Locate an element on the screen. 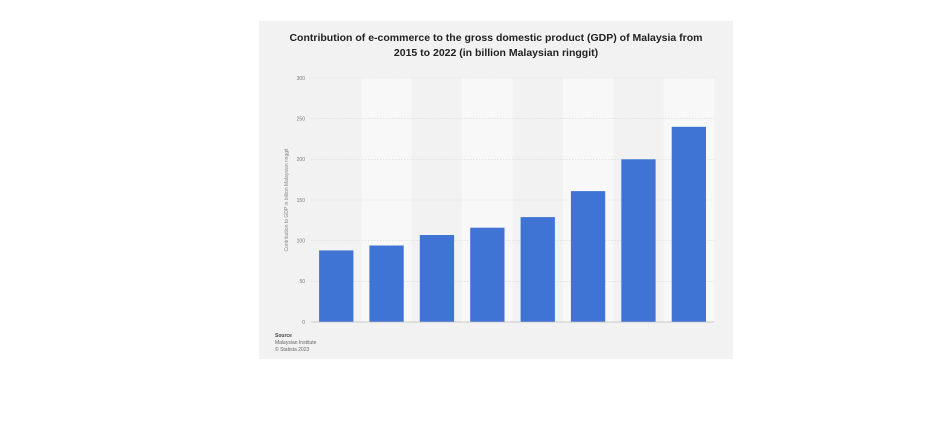 Image resolution: width=950 pixels, height=430 pixels. y-tick-label-150: 150 is located at coordinates (301, 201).